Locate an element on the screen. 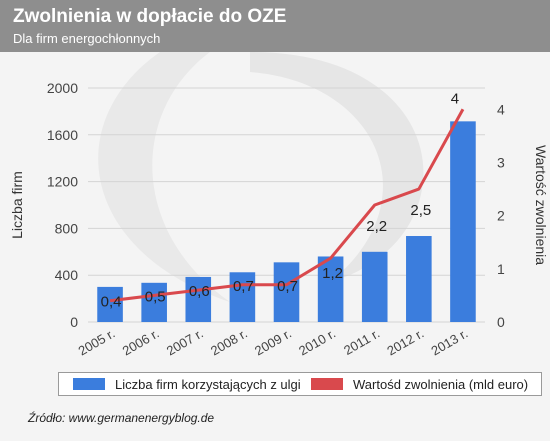  y-tick-label: 400 is located at coordinates (67, 275).